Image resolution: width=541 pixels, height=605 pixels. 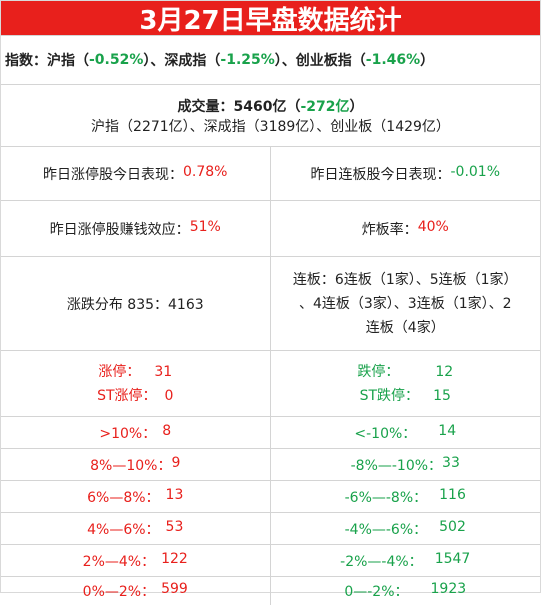 I want to click on dist-up-value: 599, so click(x=174, y=589).